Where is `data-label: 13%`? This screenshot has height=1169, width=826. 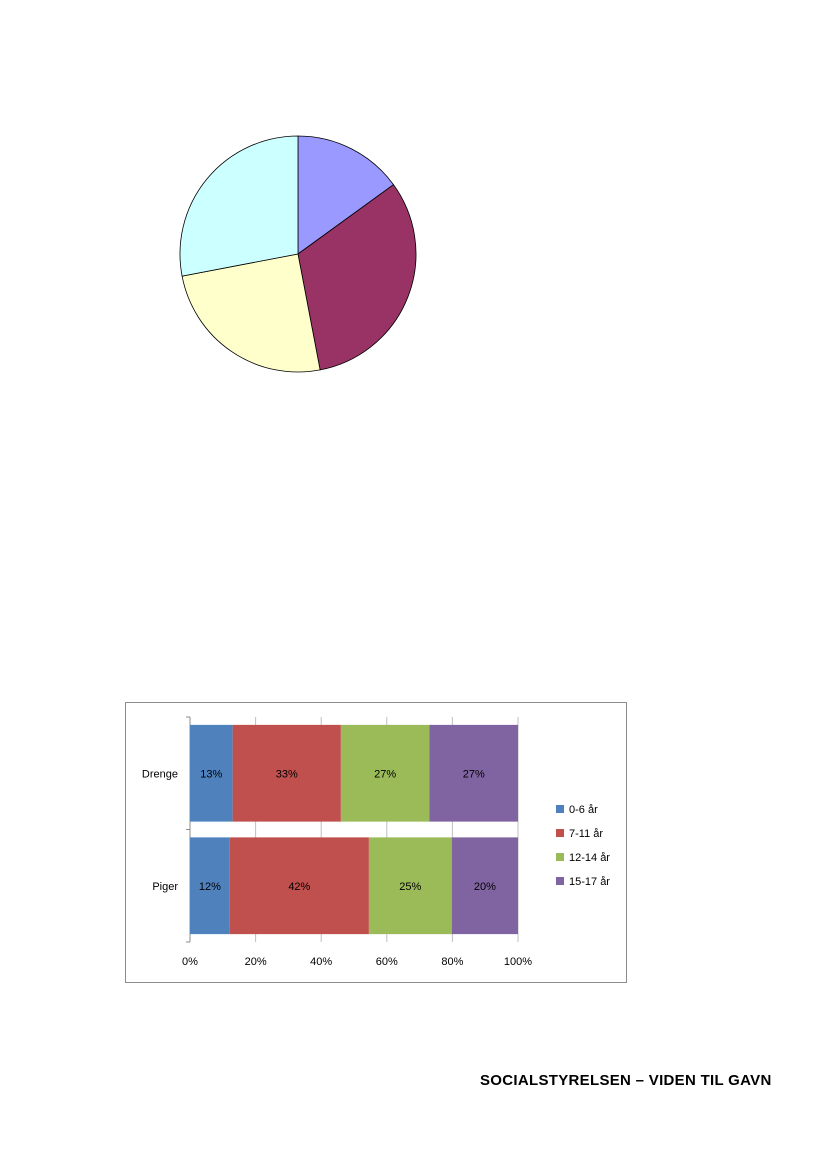
data-label: 13% is located at coordinates (211, 774).